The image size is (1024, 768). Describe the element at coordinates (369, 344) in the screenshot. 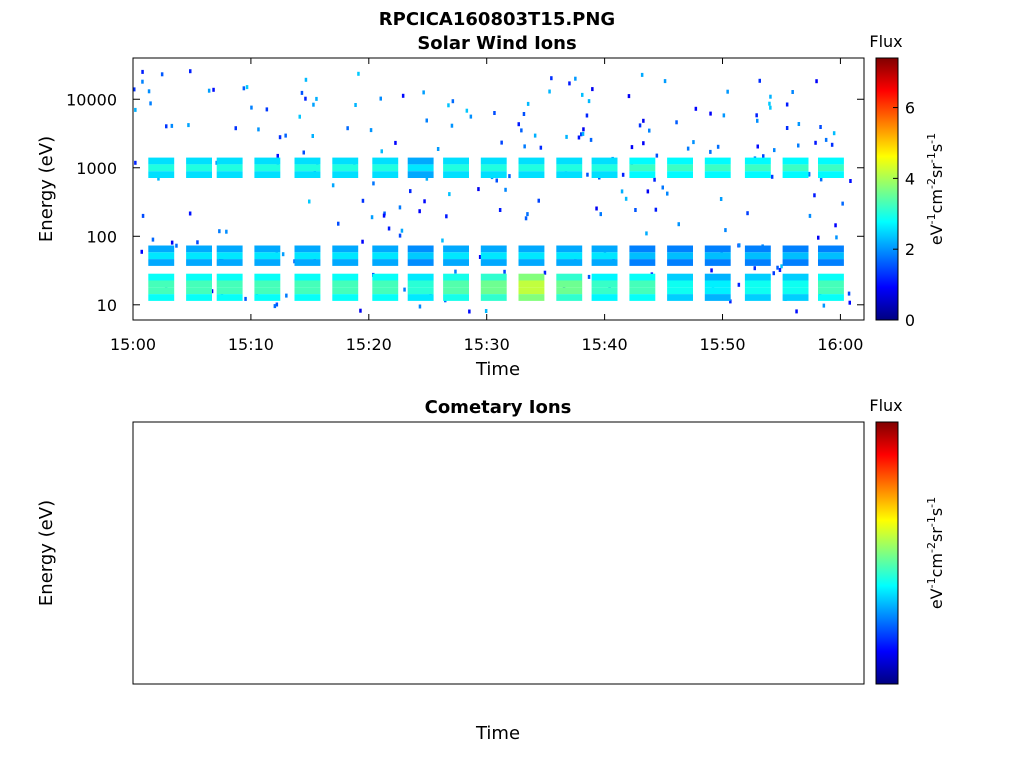

I see `x-tick-label: 15:20` at that location.